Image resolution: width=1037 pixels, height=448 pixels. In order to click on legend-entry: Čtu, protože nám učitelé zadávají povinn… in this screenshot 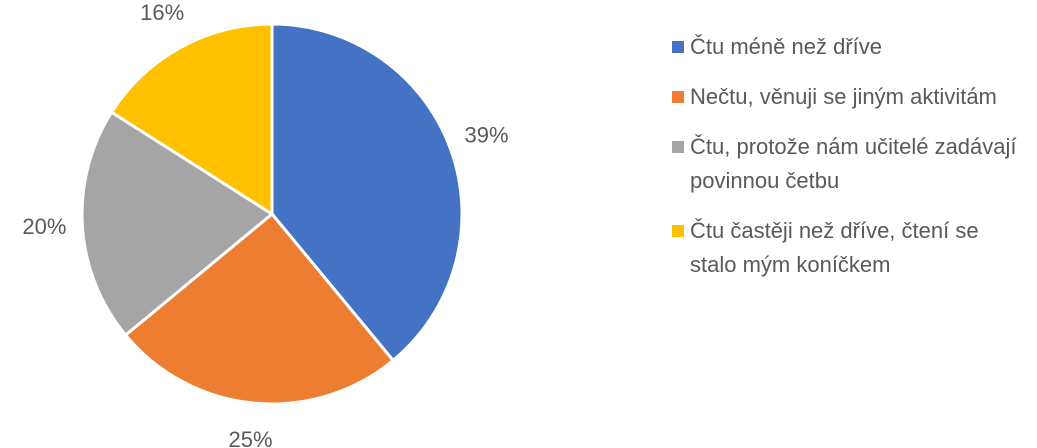, I will do `click(849, 164)`.